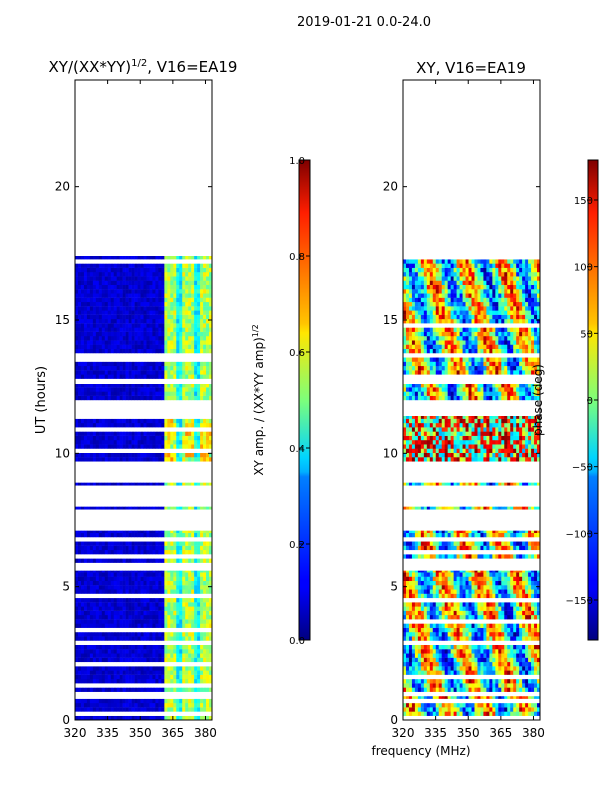 This screenshot has height=800, width=600. What do you see at coordinates (41, 400) in the screenshot?
I see `left-y-axis-label: UT (hours)` at bounding box center [41, 400].